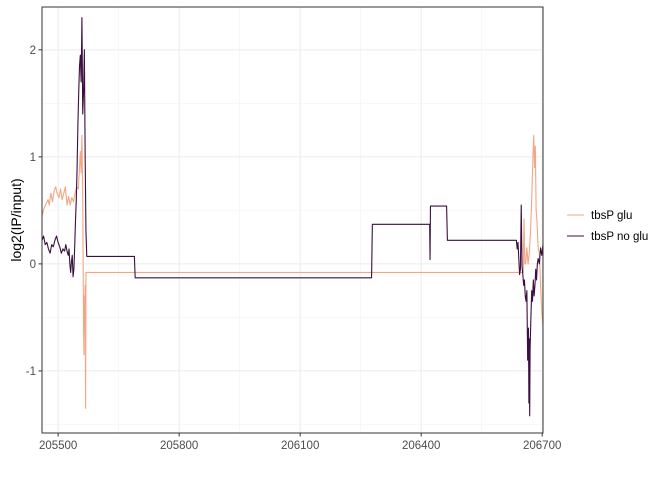  What do you see at coordinates (179, 446) in the screenshot?
I see `x-tick-label: 205800` at bounding box center [179, 446].